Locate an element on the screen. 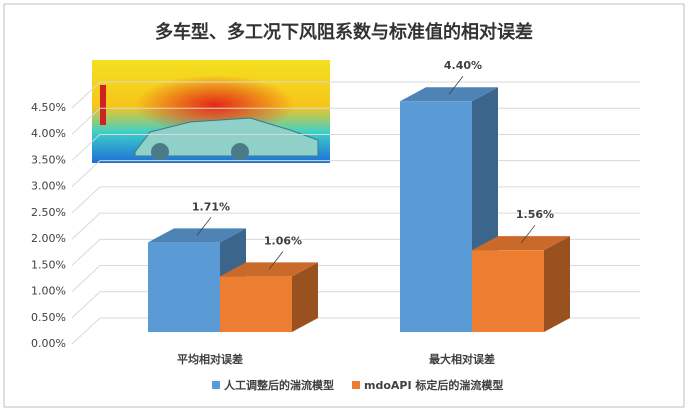  y-tick-label: 1.50% is located at coordinates (48, 264).